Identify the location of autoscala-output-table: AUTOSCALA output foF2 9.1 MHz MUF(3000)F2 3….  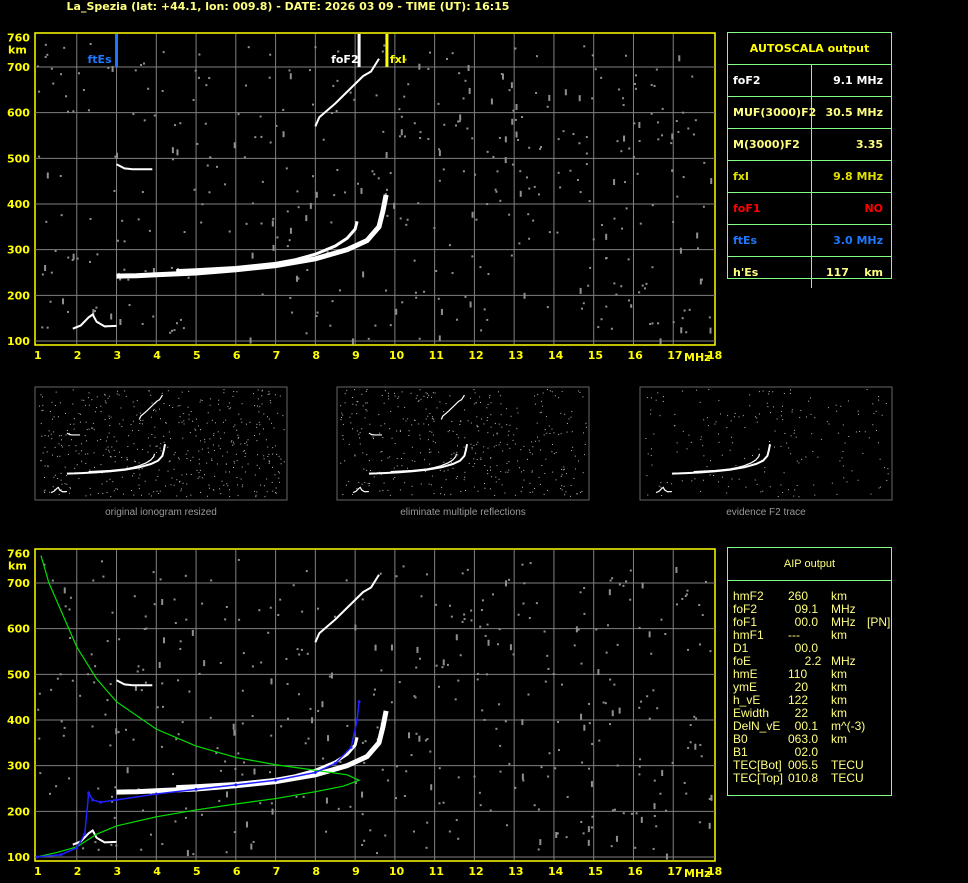
(809, 160).